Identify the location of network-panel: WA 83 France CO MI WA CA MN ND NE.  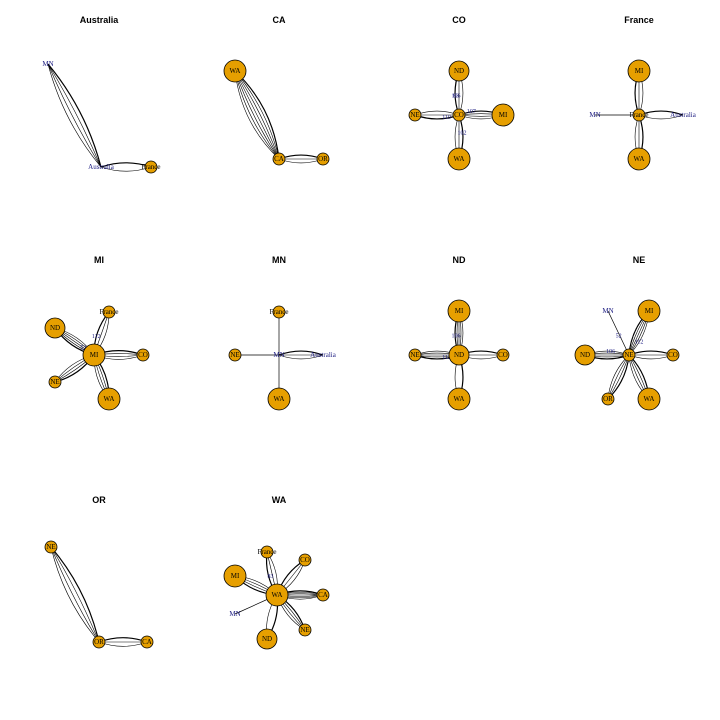
(276, 572).